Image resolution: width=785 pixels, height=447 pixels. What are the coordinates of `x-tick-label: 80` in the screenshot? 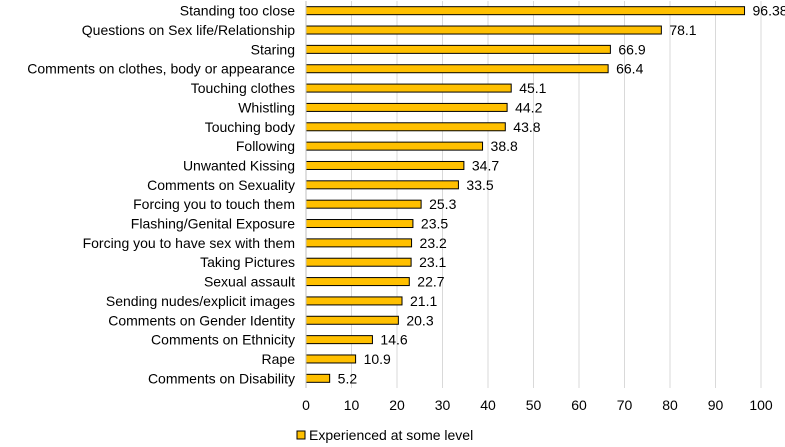 It's located at (670, 405).